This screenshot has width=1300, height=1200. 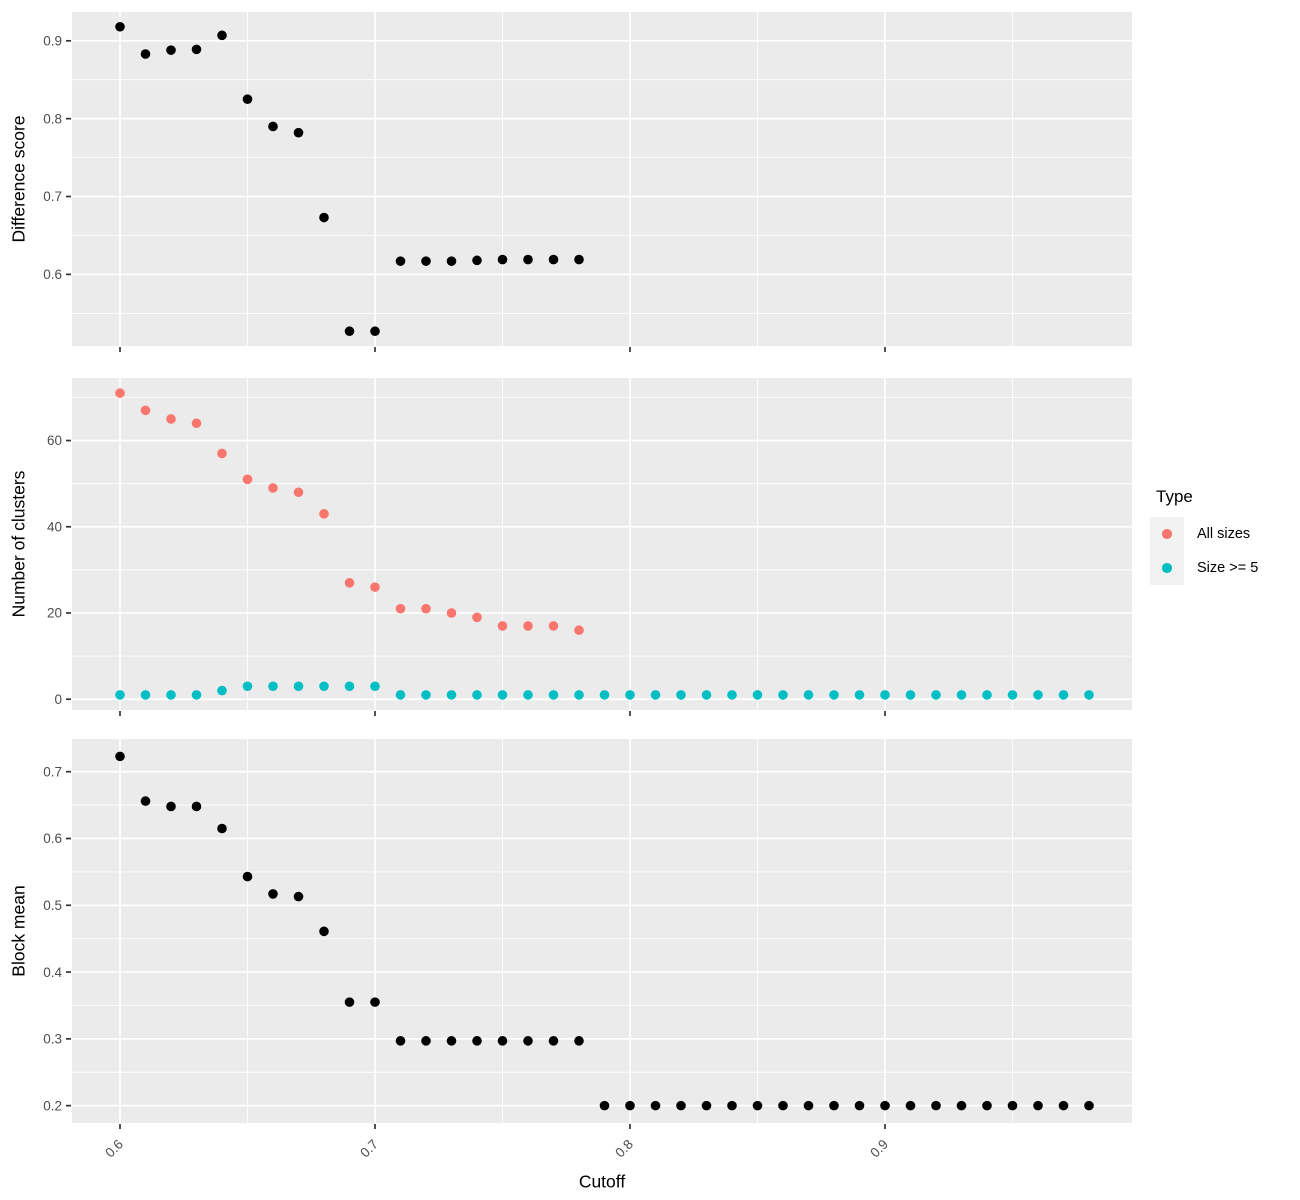 What do you see at coordinates (18, 179) in the screenshot?
I see `y-axis-title-difference-score: Difference score` at bounding box center [18, 179].